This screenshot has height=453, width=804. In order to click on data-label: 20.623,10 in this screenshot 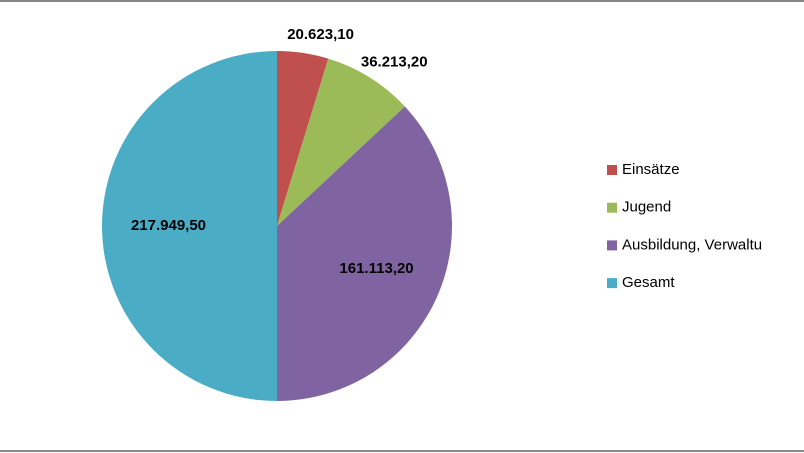, I will do `click(320, 34)`.